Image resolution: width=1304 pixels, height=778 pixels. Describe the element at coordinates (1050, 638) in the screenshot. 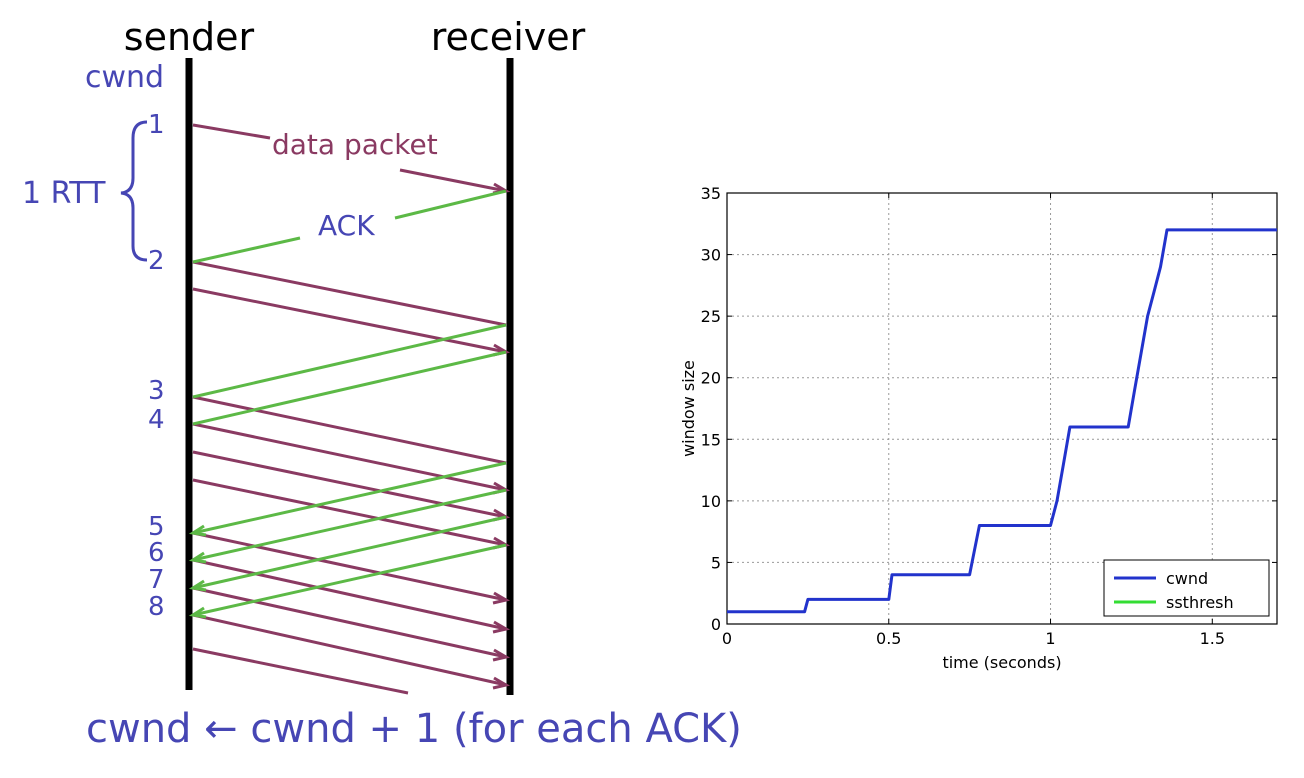

I see `x-tick-label: 1` at that location.